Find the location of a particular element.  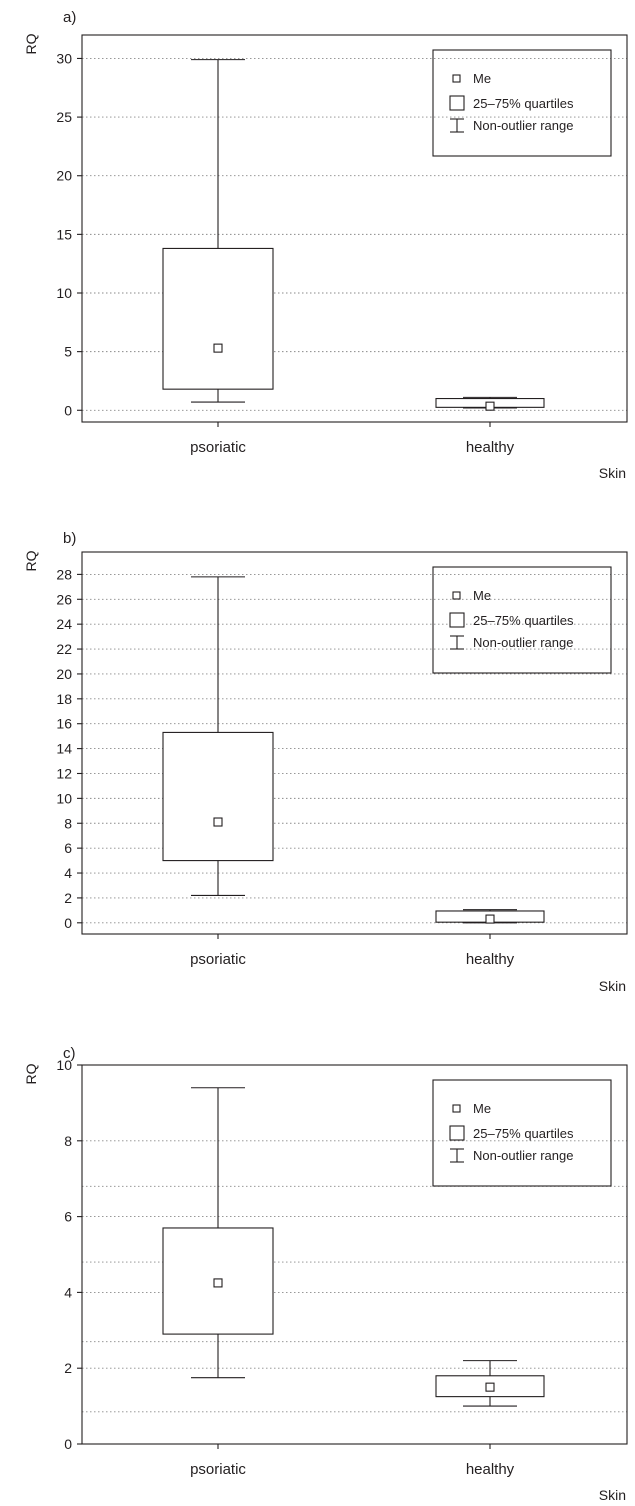

y-tick-label: 14 is located at coordinates (64, 749).